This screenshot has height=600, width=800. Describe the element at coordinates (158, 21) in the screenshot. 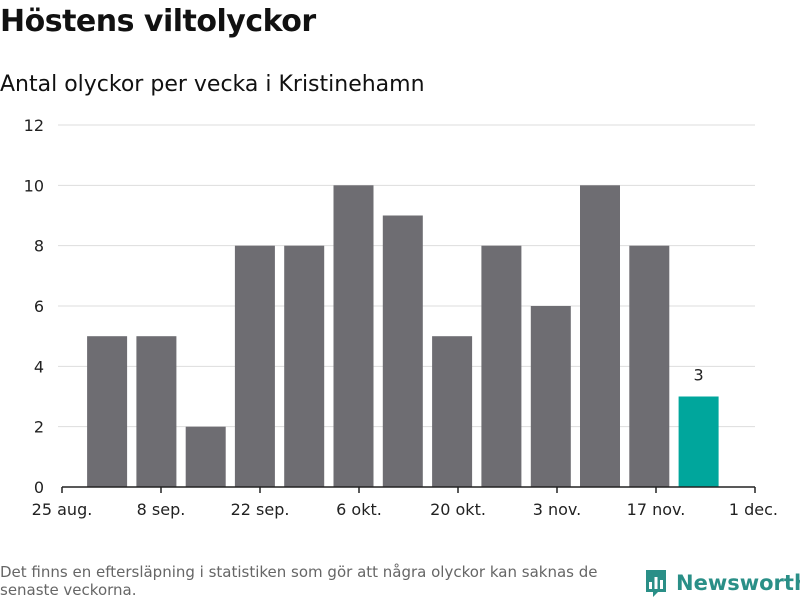

I see `chart-title: Höstens viltolyckor` at that location.